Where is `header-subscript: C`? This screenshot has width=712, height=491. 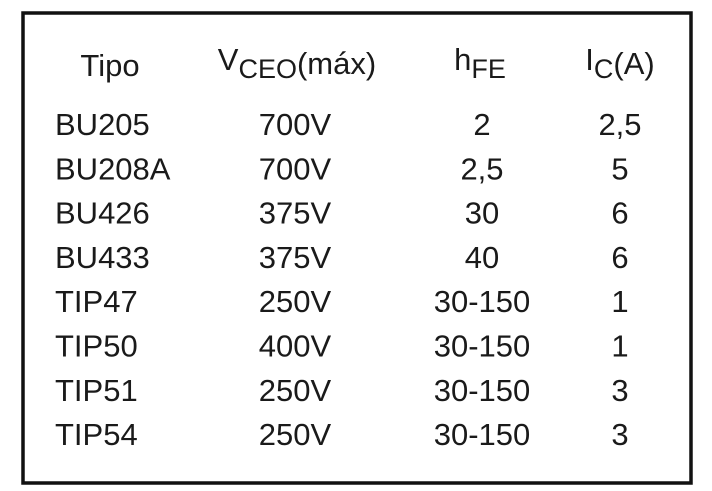
header-subscript: C is located at coordinates (604, 69).